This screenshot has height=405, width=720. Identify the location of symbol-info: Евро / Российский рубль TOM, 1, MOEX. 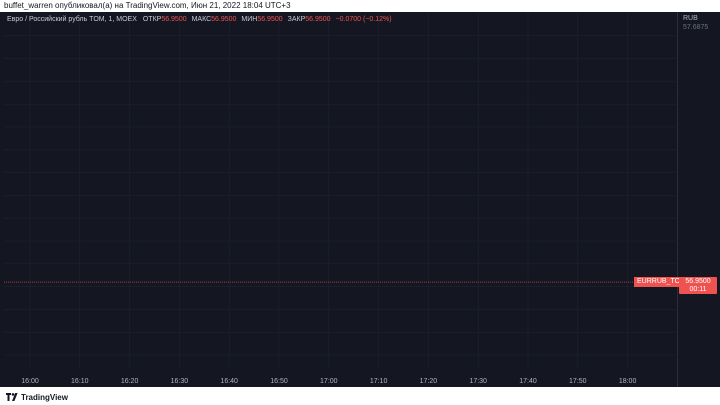
(72, 19).